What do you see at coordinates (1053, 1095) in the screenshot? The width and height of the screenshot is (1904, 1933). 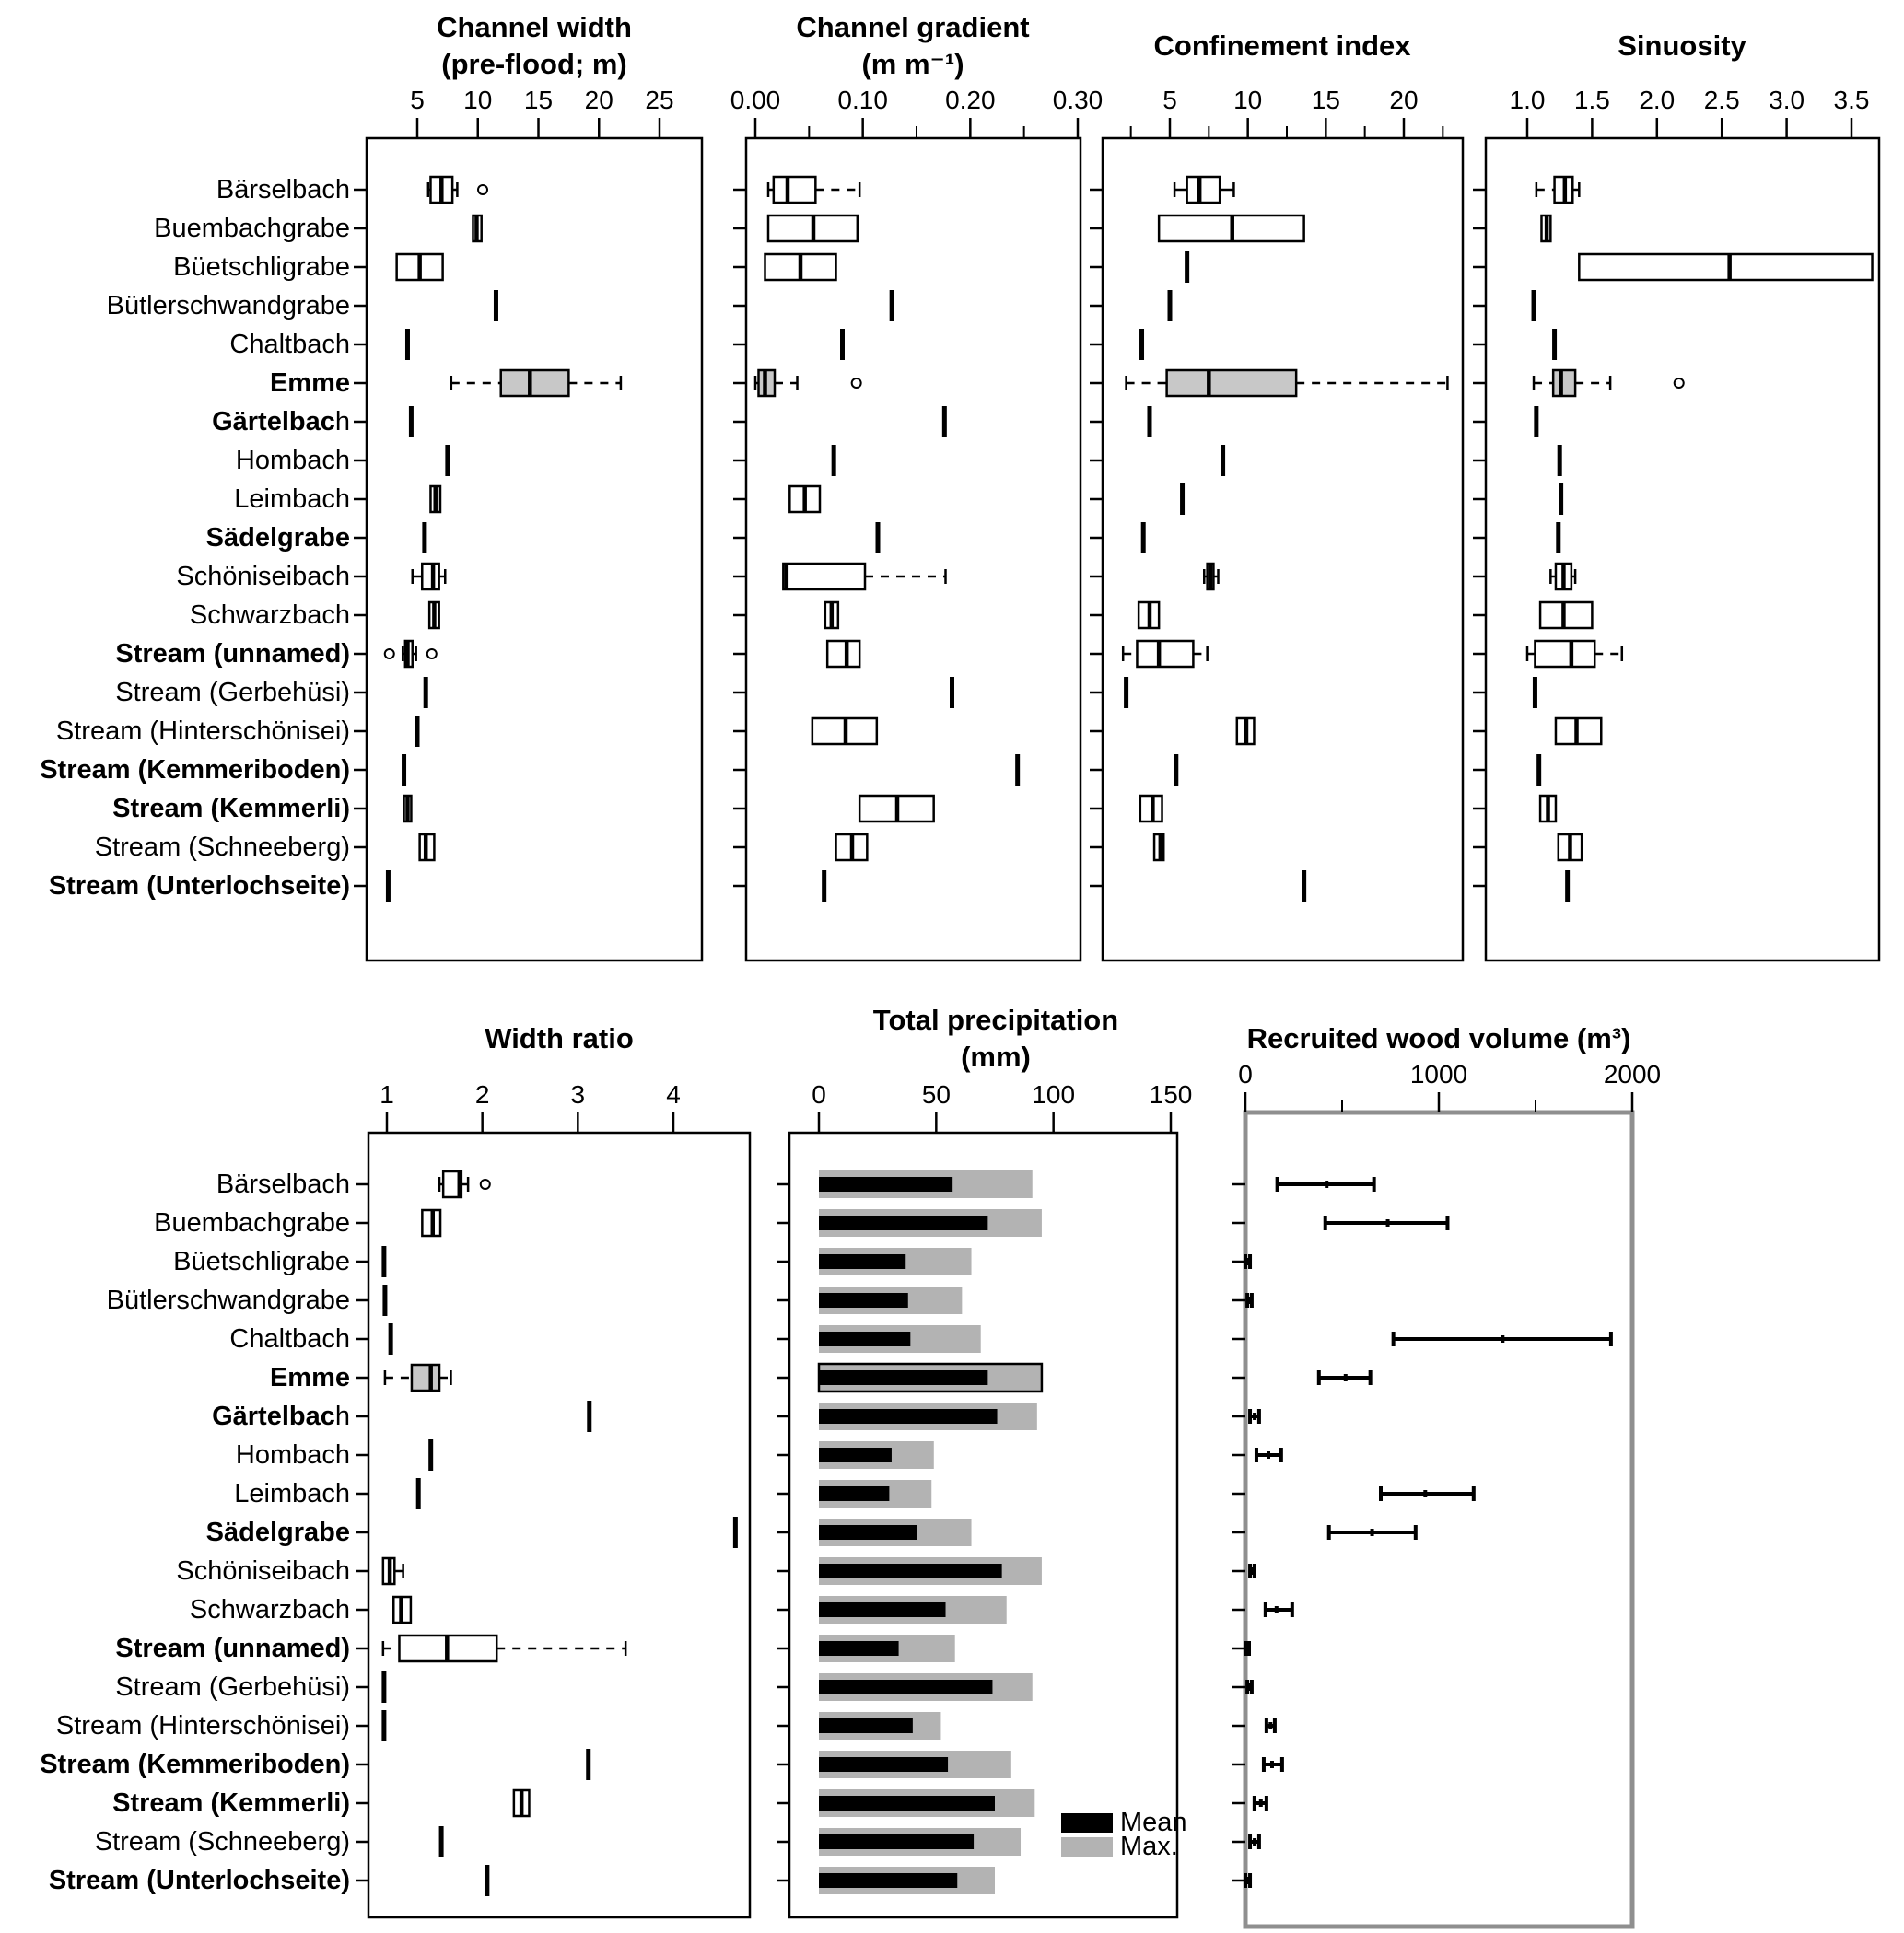 I see `tick-label-total-precipitation: 100` at bounding box center [1053, 1095].